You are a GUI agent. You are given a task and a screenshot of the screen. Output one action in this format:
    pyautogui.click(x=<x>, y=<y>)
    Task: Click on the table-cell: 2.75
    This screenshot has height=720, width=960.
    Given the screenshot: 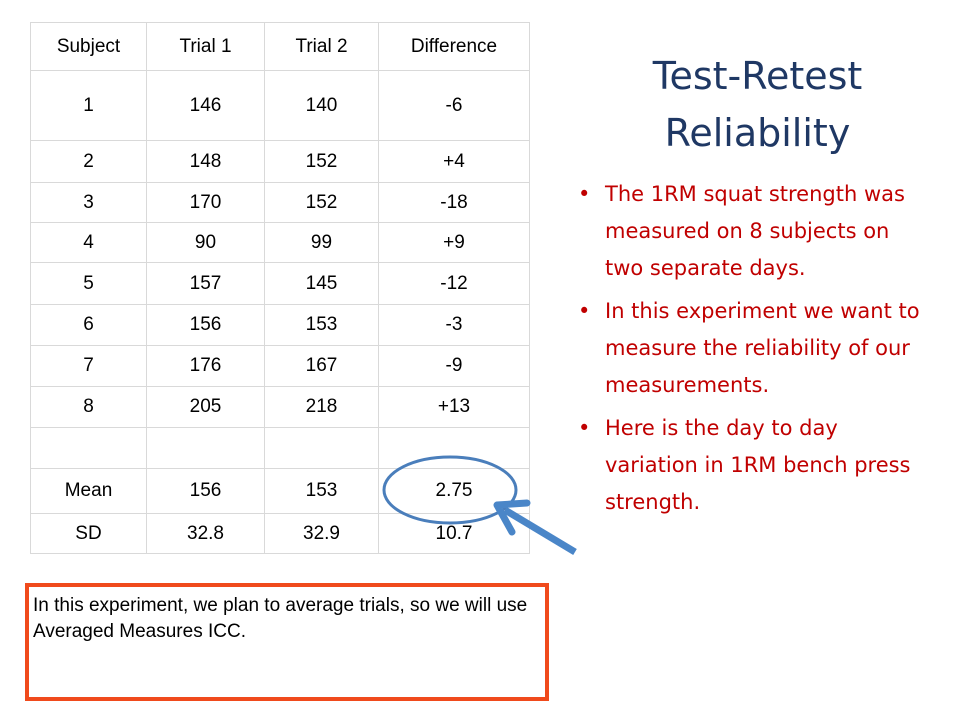 What is the action you would take?
    pyautogui.click(x=454, y=491)
    